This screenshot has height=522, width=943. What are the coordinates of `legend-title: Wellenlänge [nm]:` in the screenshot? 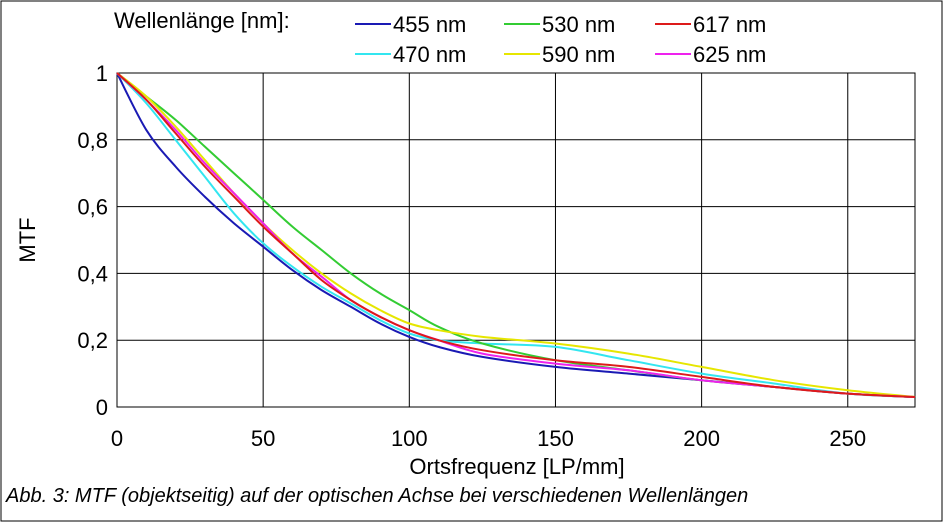 It's located at (202, 20).